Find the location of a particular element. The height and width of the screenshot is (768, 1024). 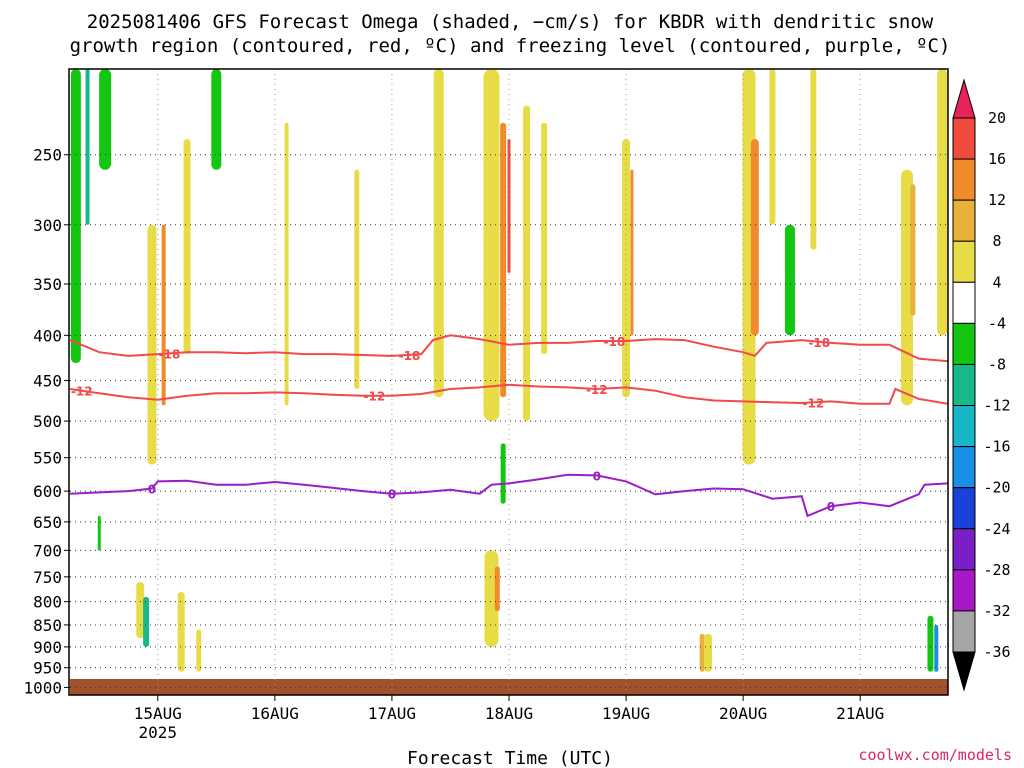

colorbar-label-3: 8 is located at coordinates (996, 241).